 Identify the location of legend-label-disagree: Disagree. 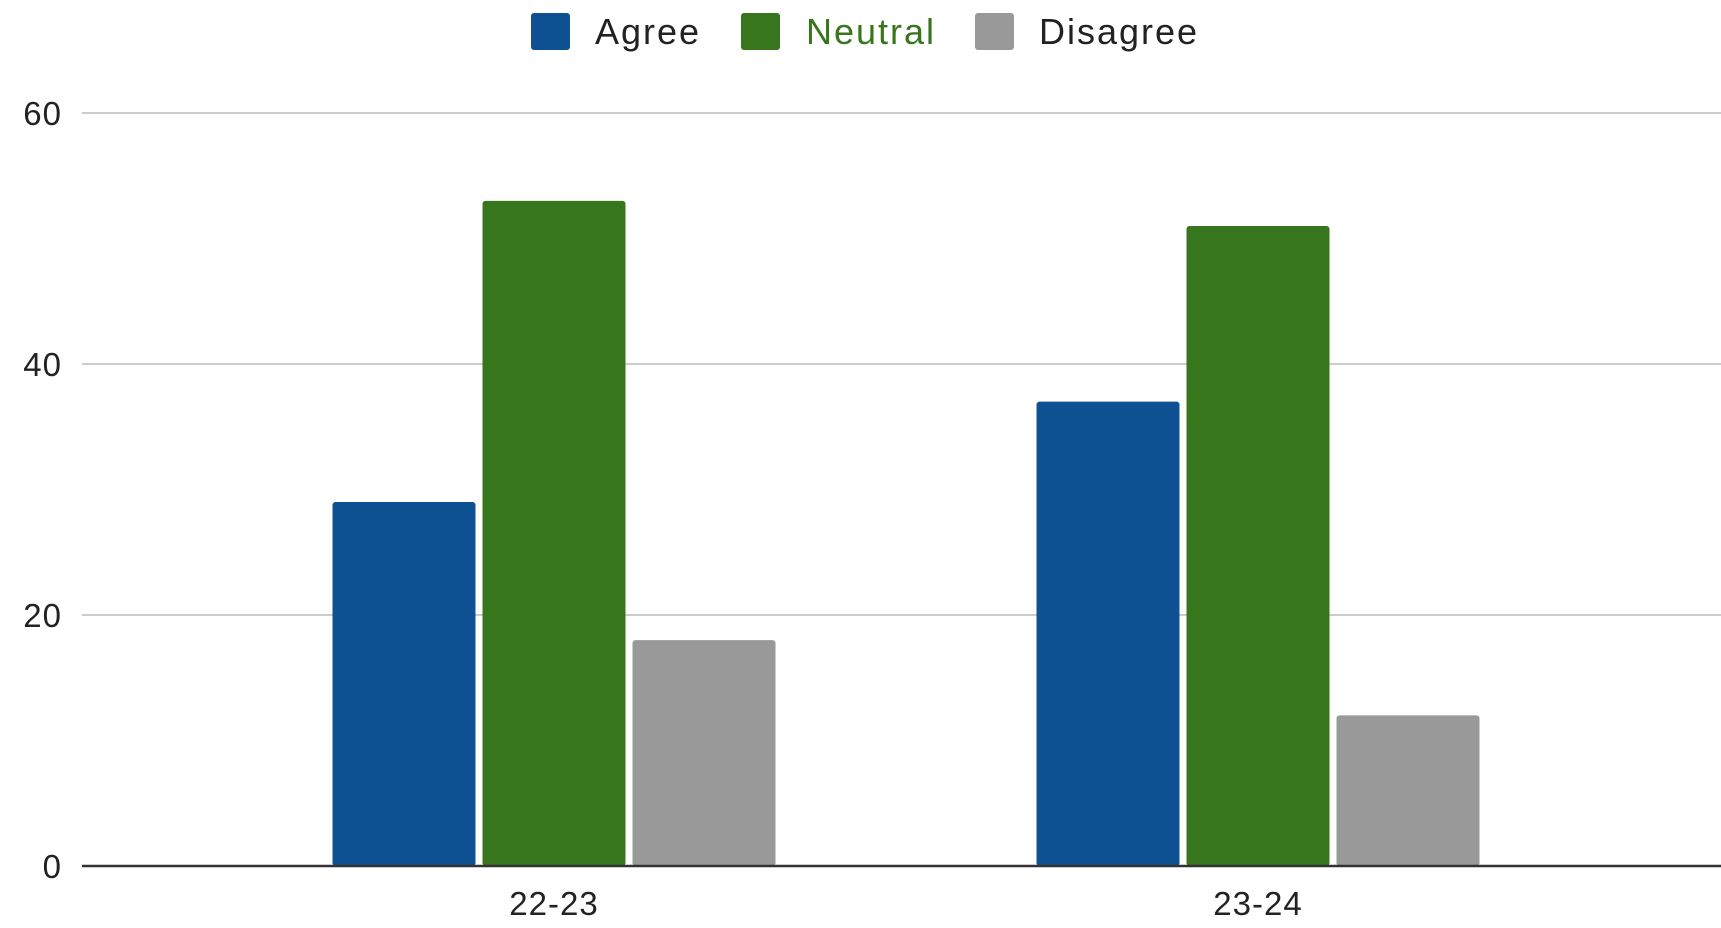
(1119, 31).